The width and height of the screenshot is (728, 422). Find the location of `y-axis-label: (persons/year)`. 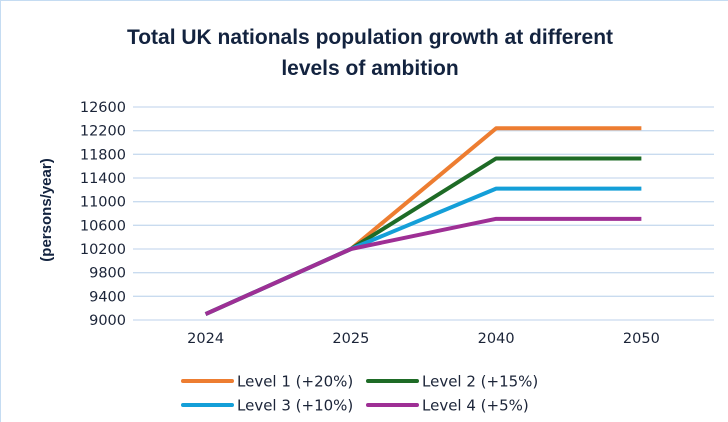

y-axis-label: (persons/year) is located at coordinates (46, 209).